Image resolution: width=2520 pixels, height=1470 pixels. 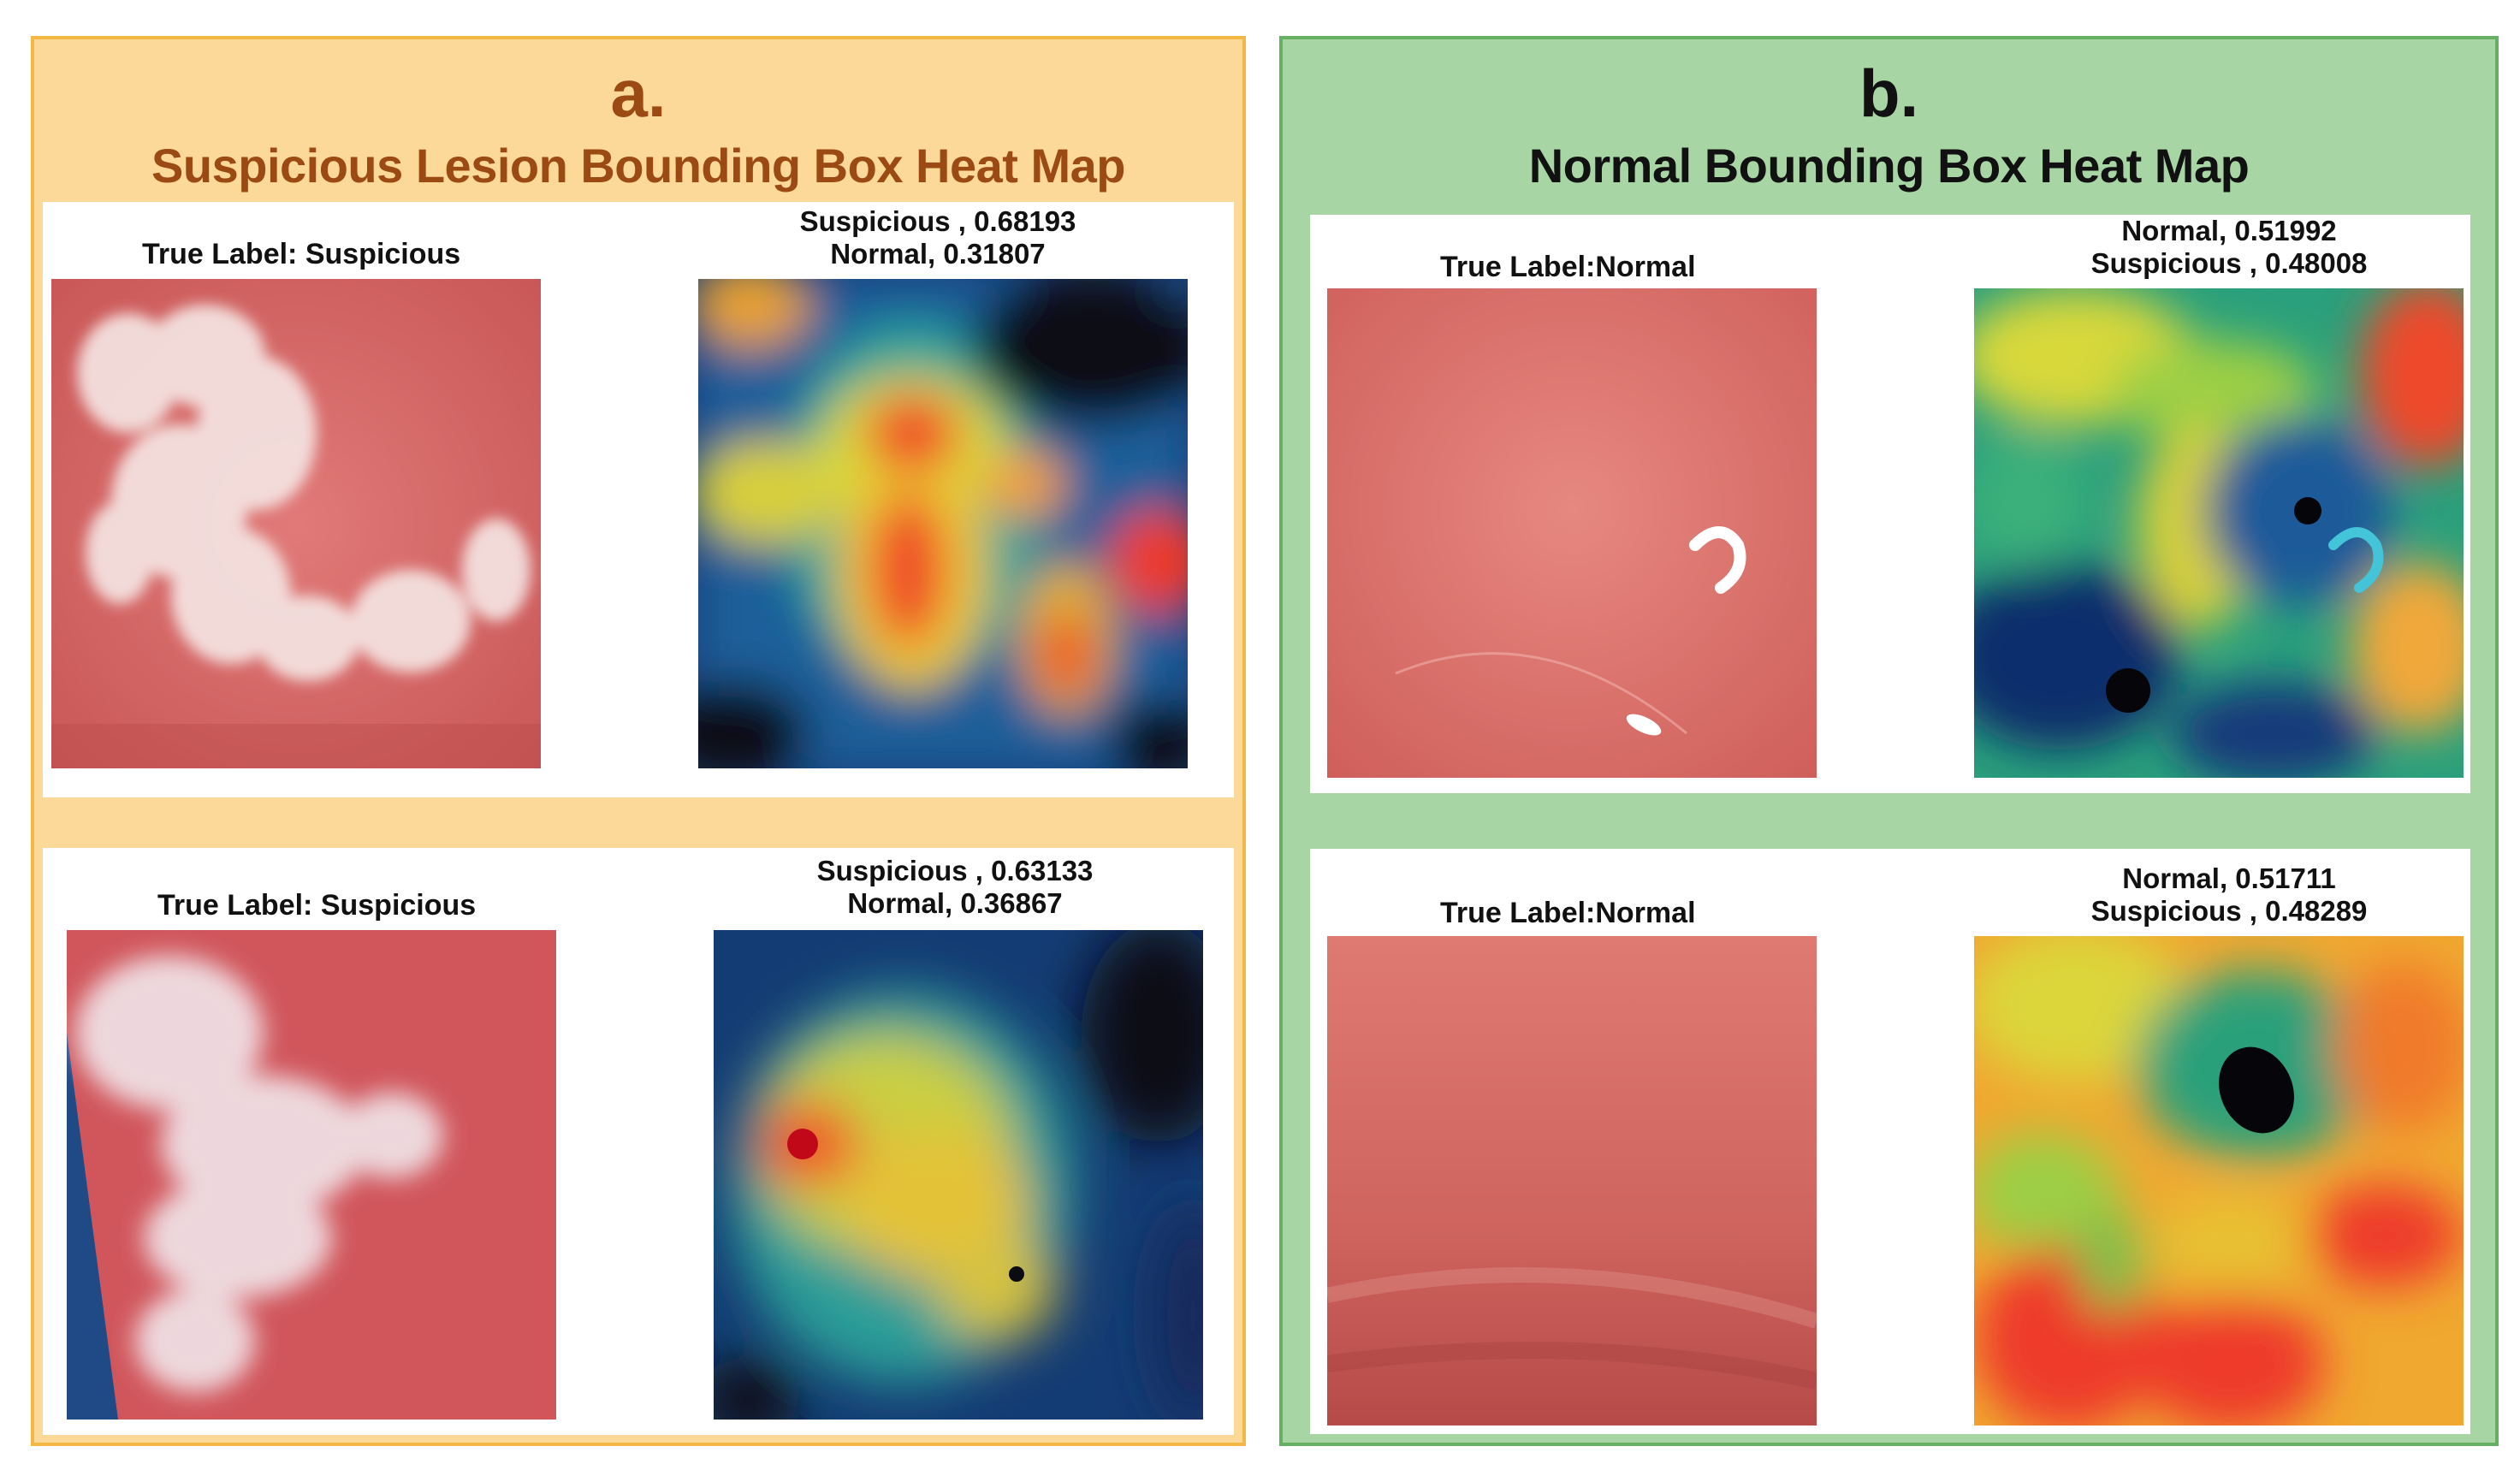 I want to click on prediction-line-1: Normal, 0.51711, so click(x=2229, y=878).